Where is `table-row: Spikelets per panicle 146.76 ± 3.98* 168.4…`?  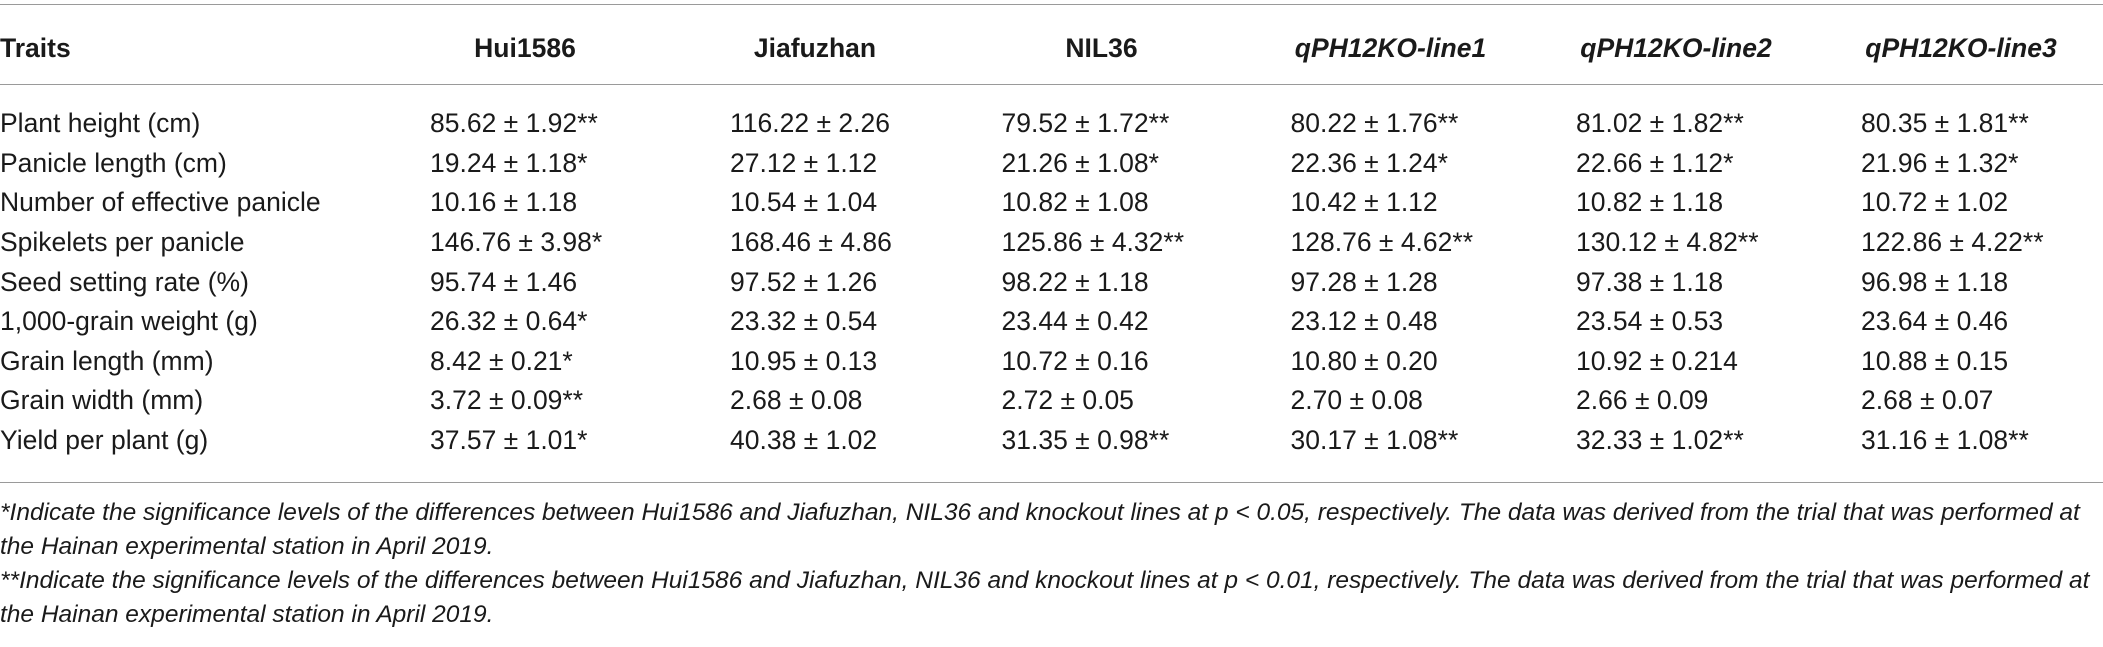 table-row: Spikelets per panicle 146.76 ± 3.98* 168.4… is located at coordinates (1051, 243).